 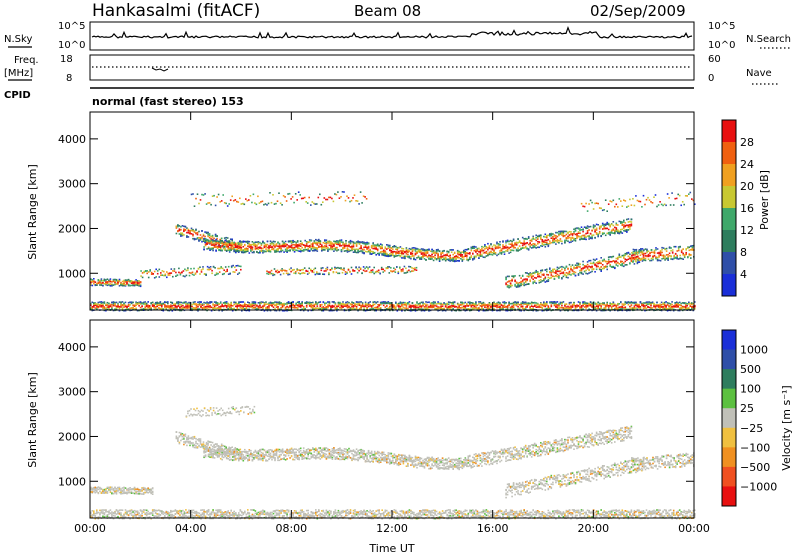 What do you see at coordinates (17, 95) in the screenshot?
I see `cpid-label: CPID` at bounding box center [17, 95].